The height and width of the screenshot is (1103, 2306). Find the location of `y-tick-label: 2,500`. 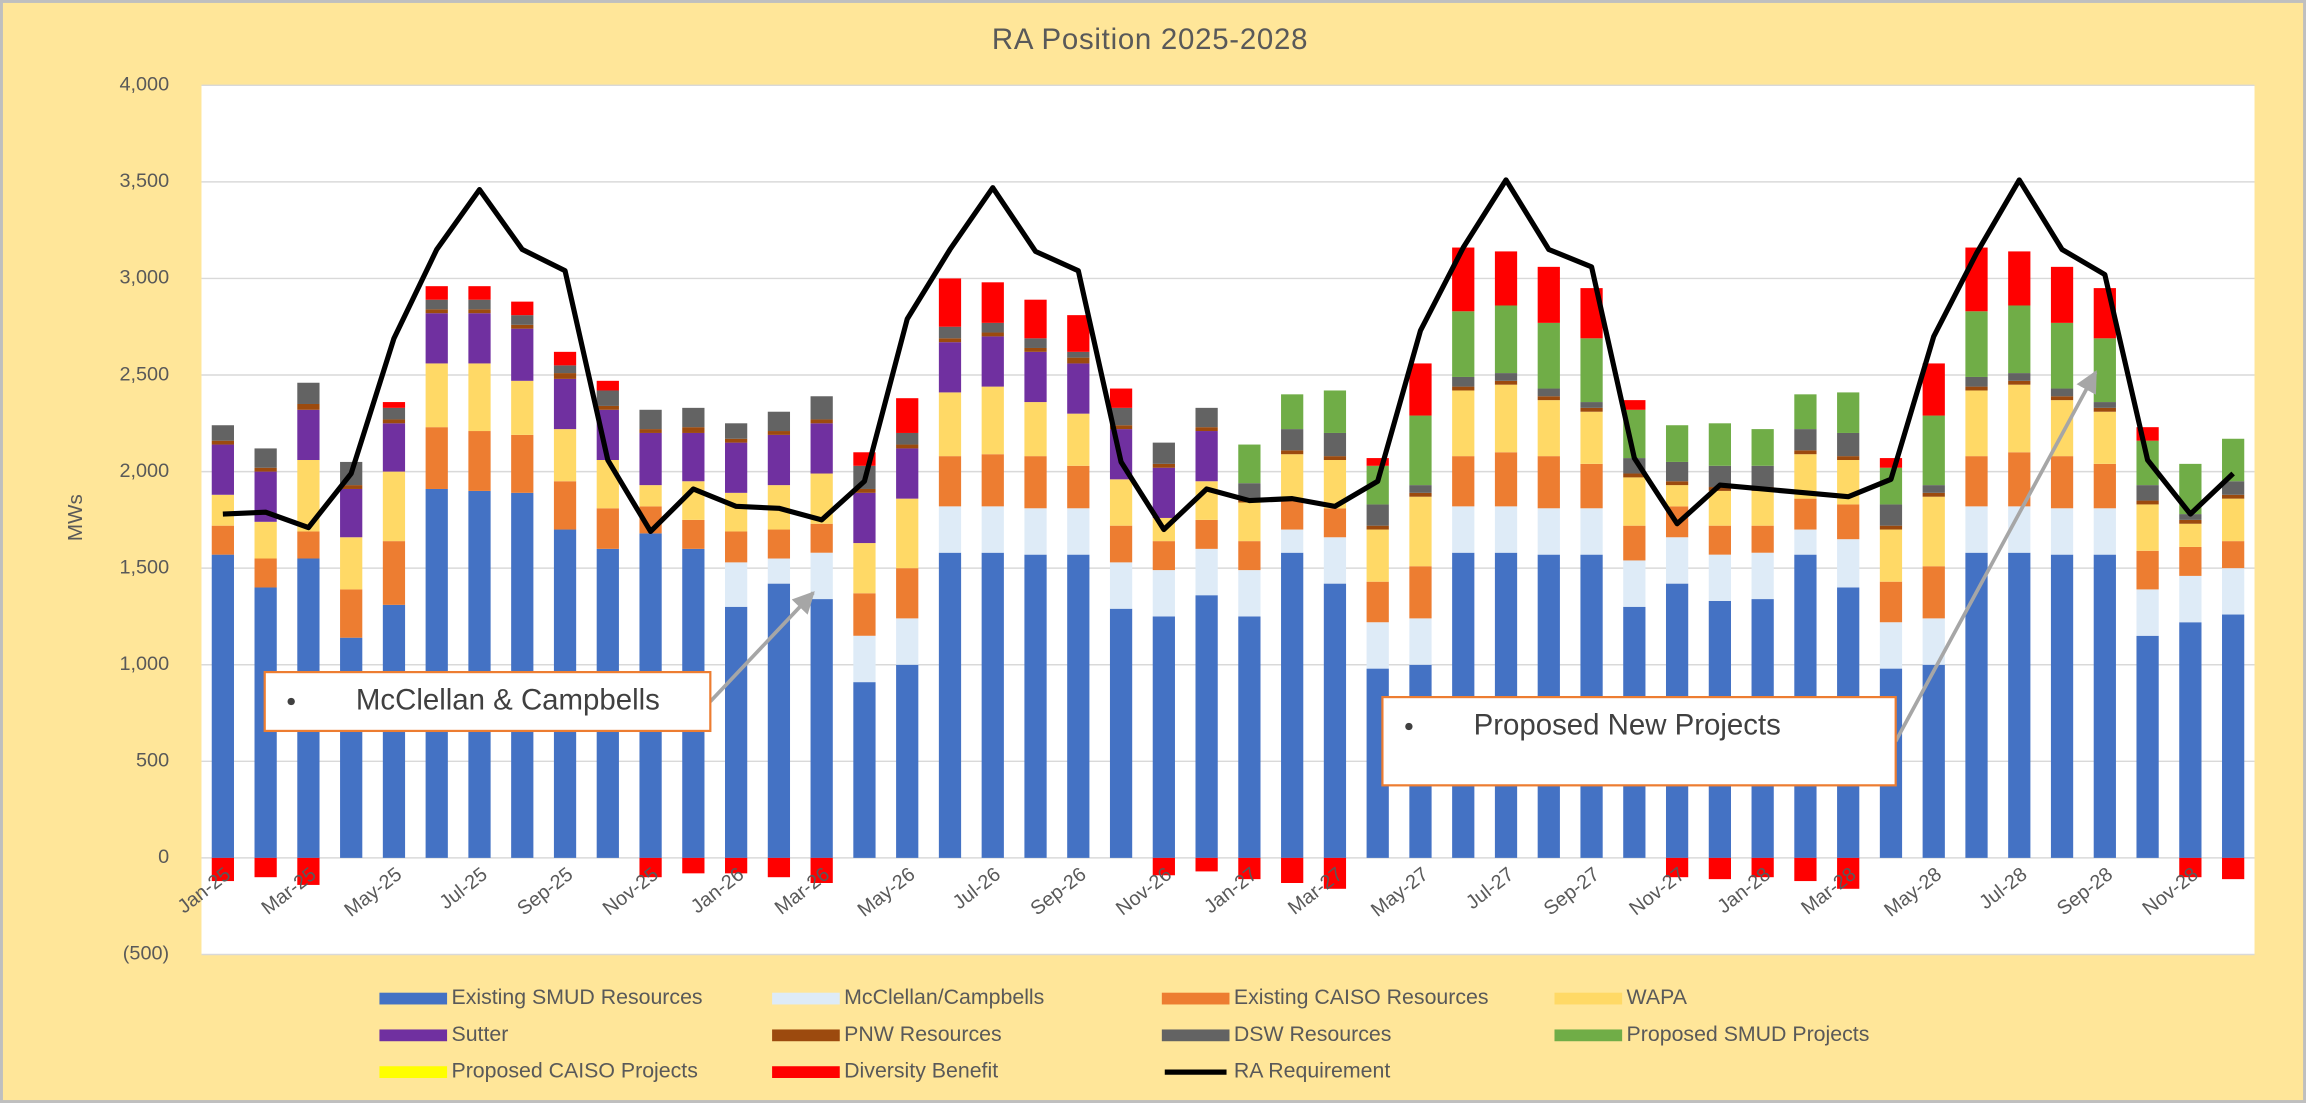

y-tick-label: 2,500 is located at coordinates (144, 374).